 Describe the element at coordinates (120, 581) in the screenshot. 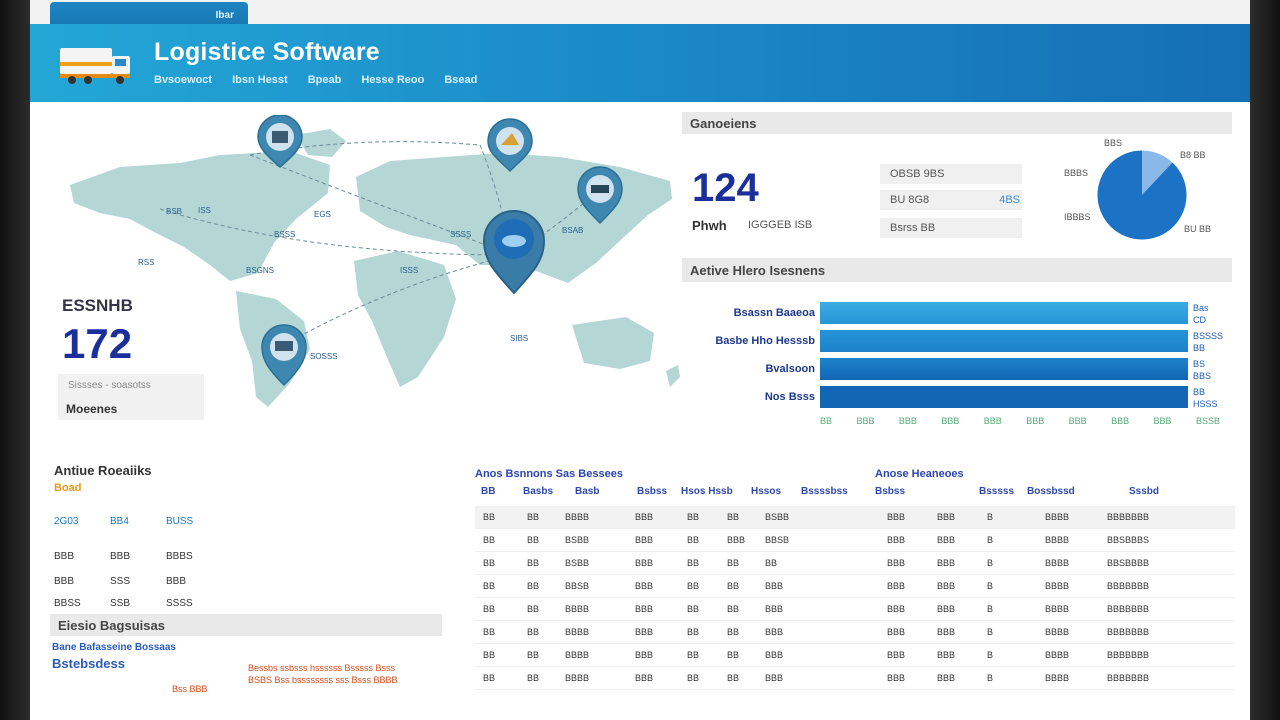

I see `active-reports-row: BBB SSS BBB` at that location.